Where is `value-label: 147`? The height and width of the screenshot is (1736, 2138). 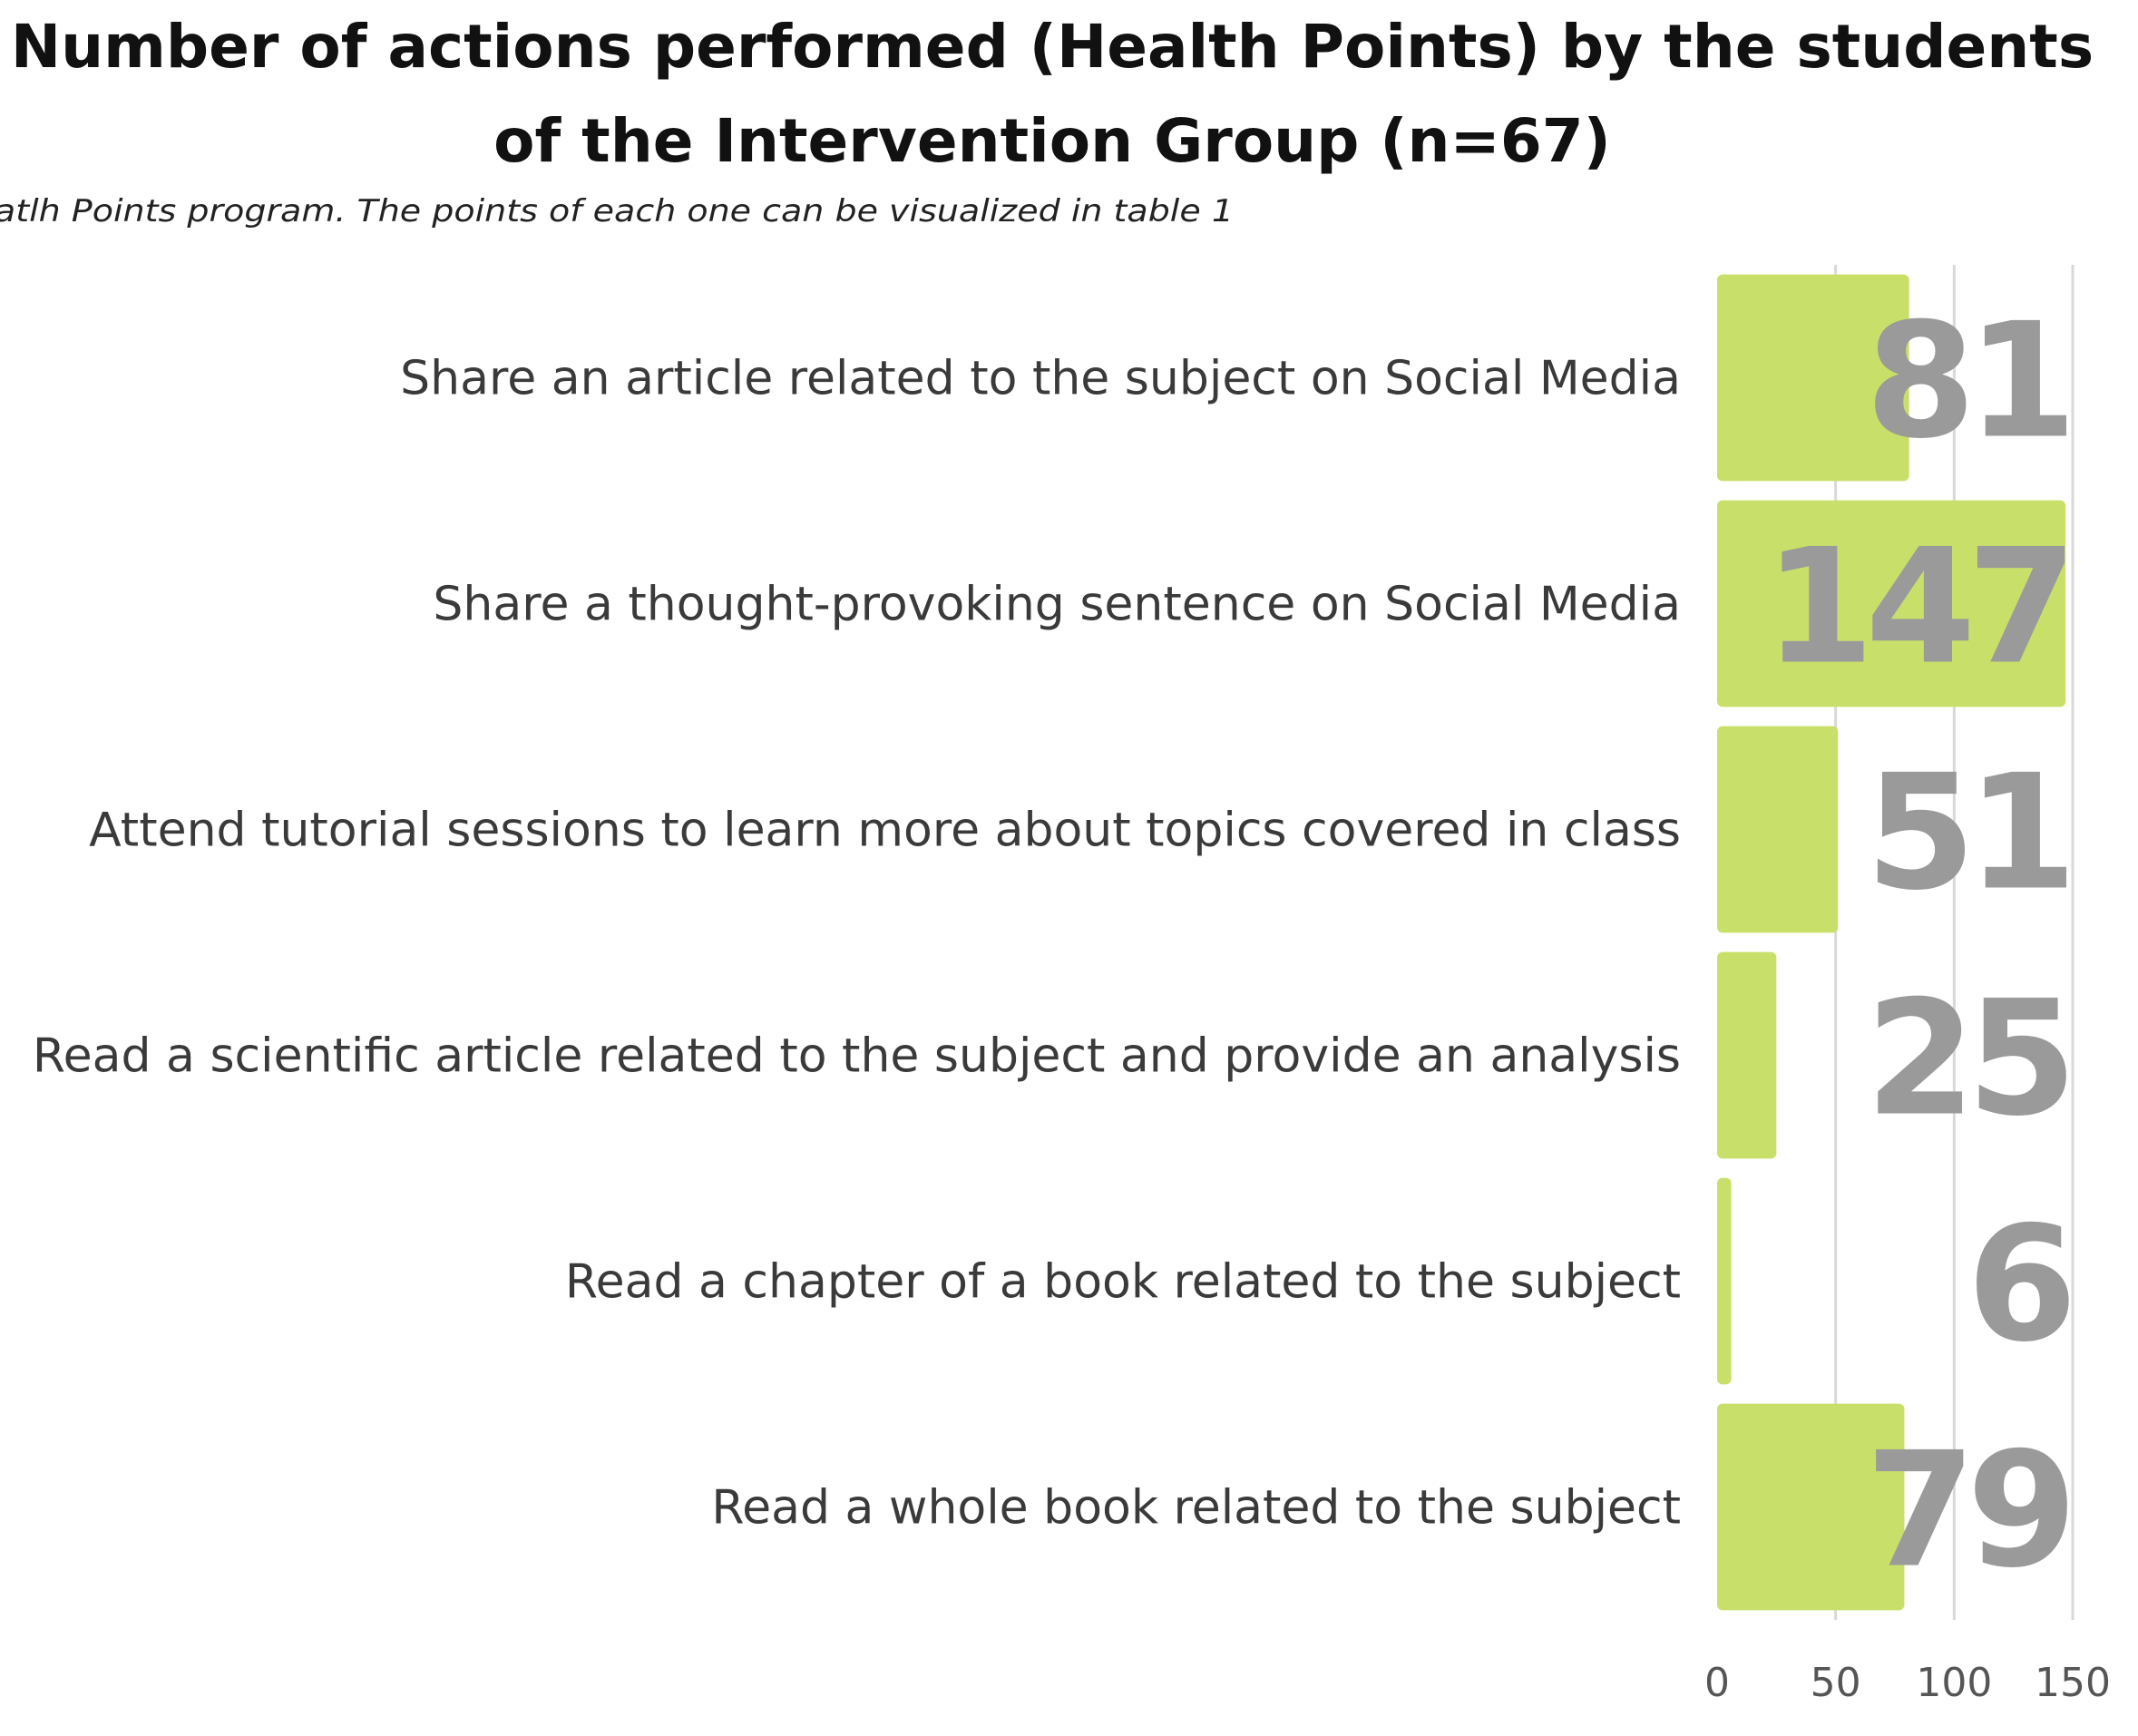
value-label: 147 is located at coordinates (1916, 608).